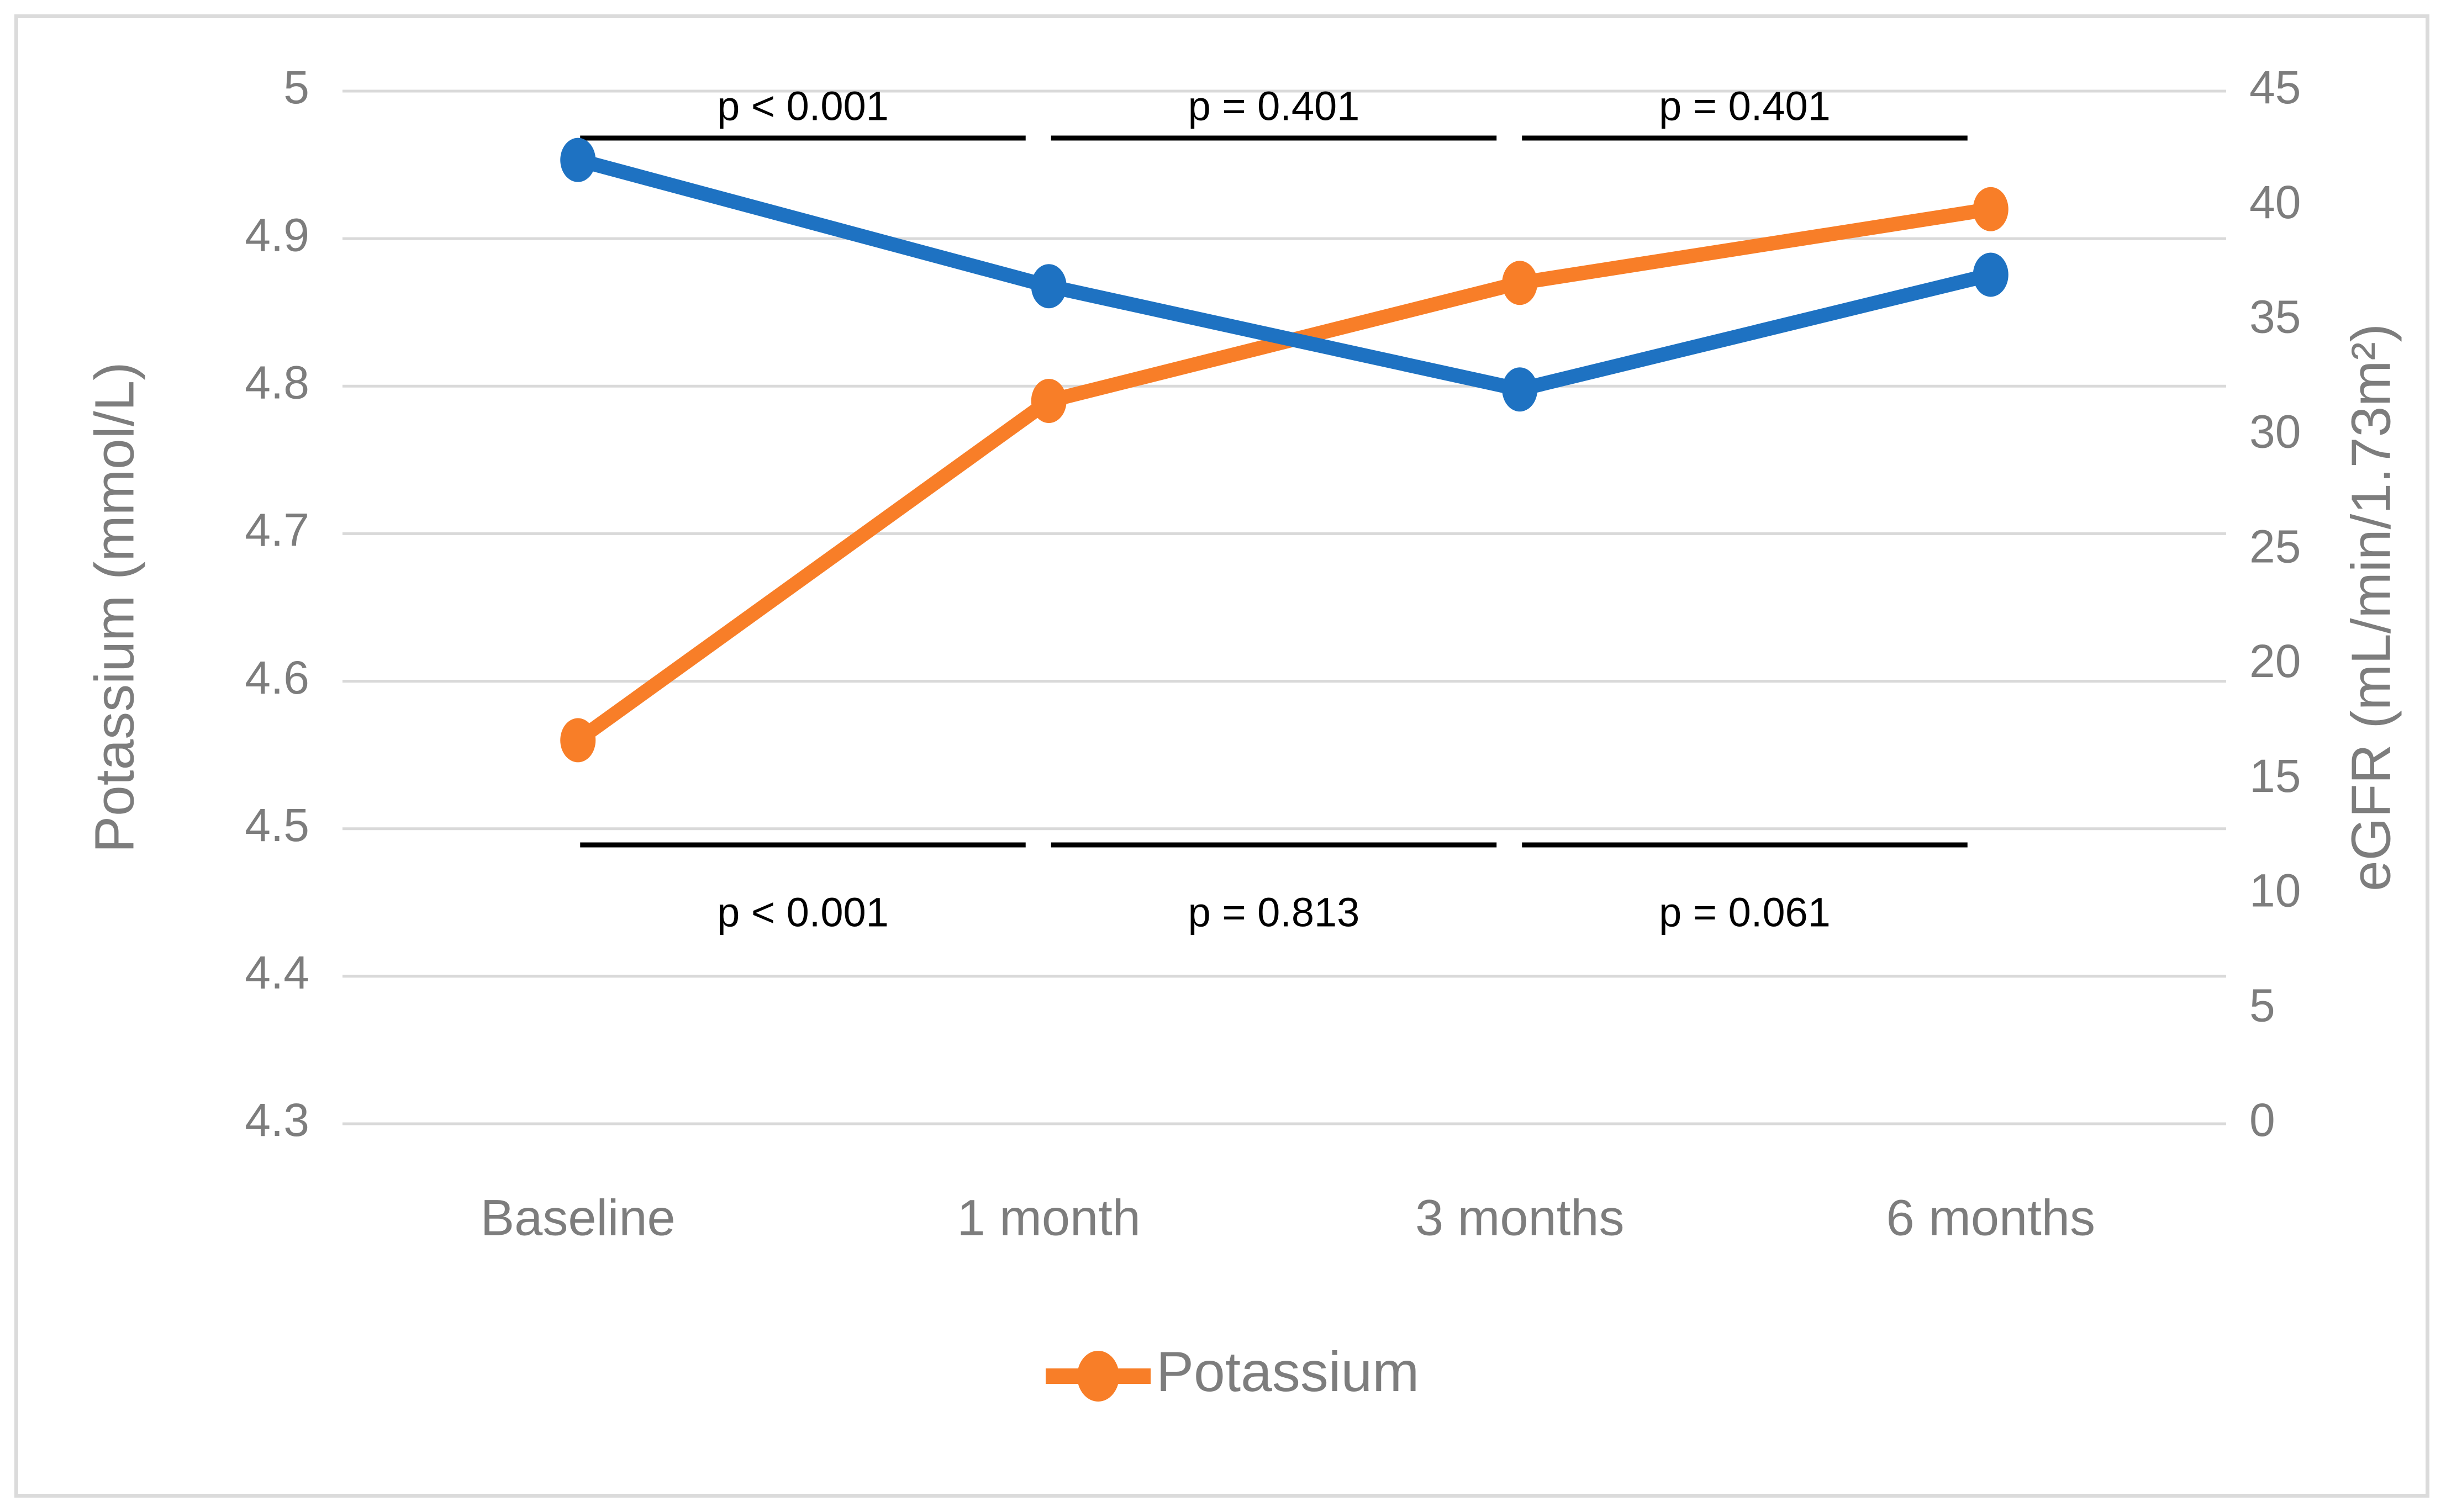 The width and height of the screenshot is (2446, 1512). I want to click on left-axis-tick-label: 4.8, so click(277, 382).